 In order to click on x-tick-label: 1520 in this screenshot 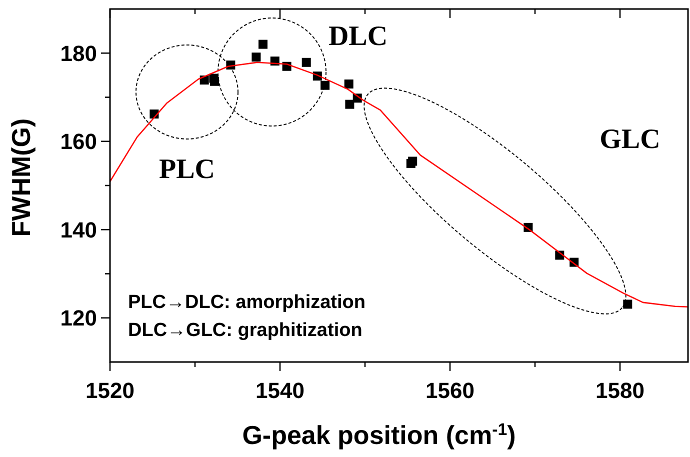, I will do `click(110, 390)`.